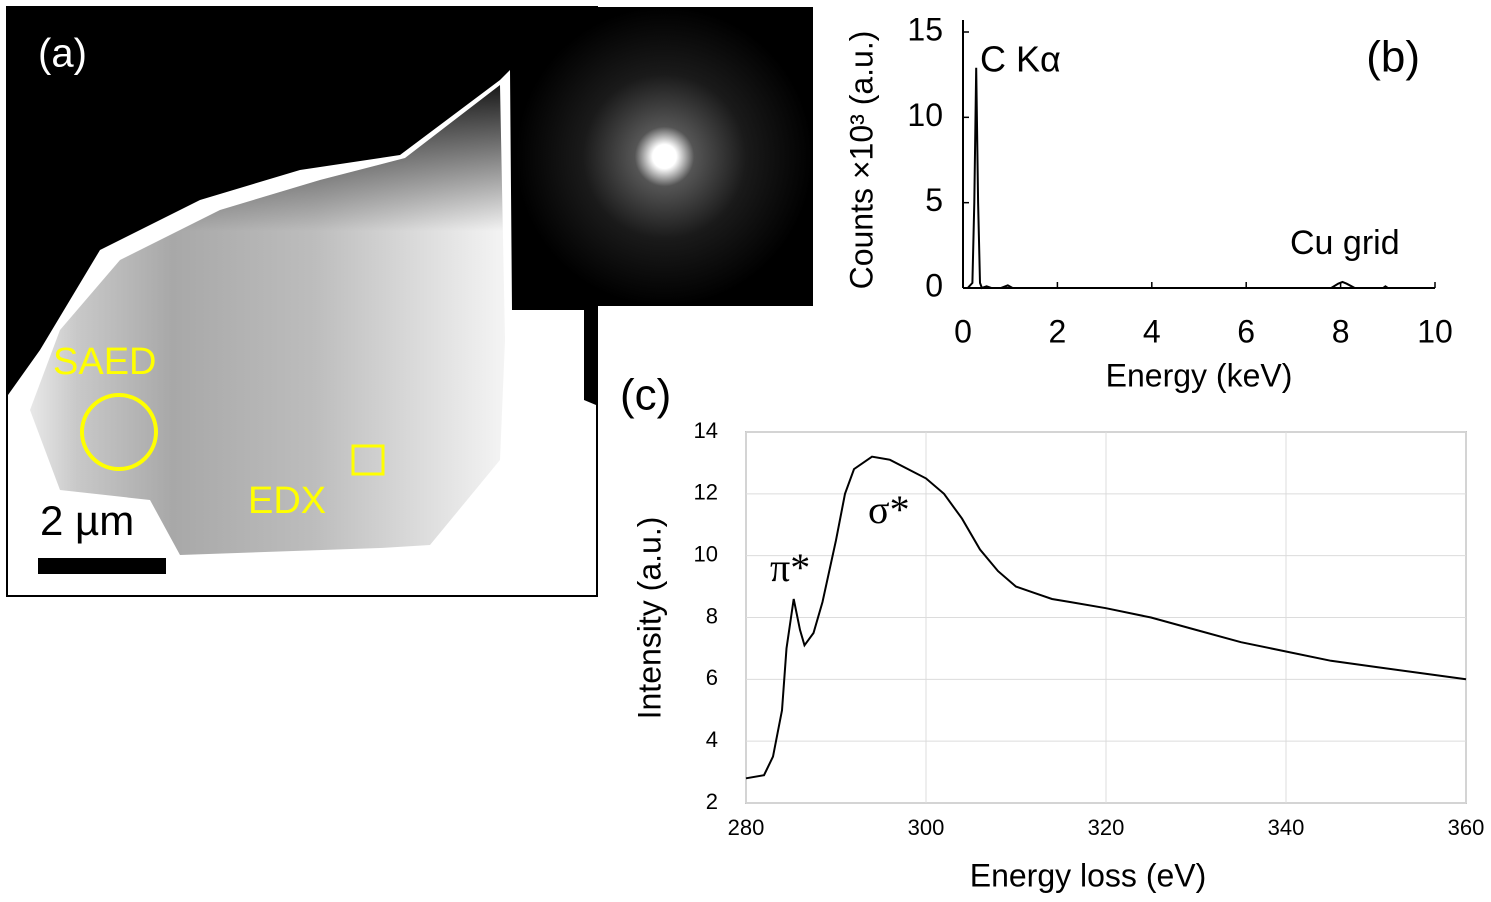 This screenshot has height=902, width=1491. What do you see at coordinates (104, 362) in the screenshot?
I see `saed-label: SAED` at bounding box center [104, 362].